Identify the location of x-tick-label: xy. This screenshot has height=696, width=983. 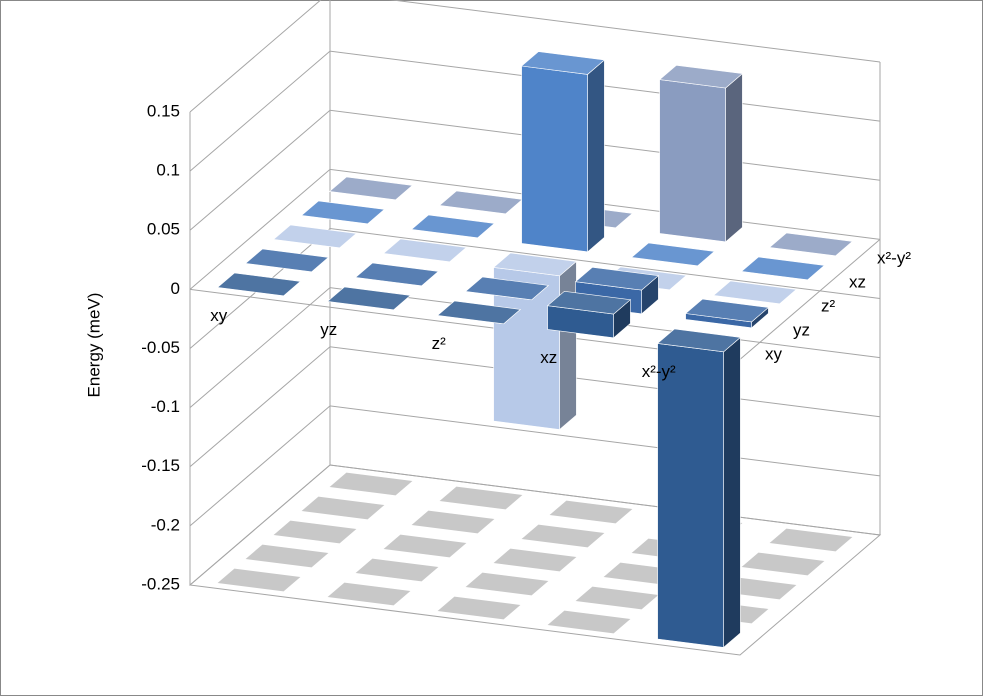
(219, 315).